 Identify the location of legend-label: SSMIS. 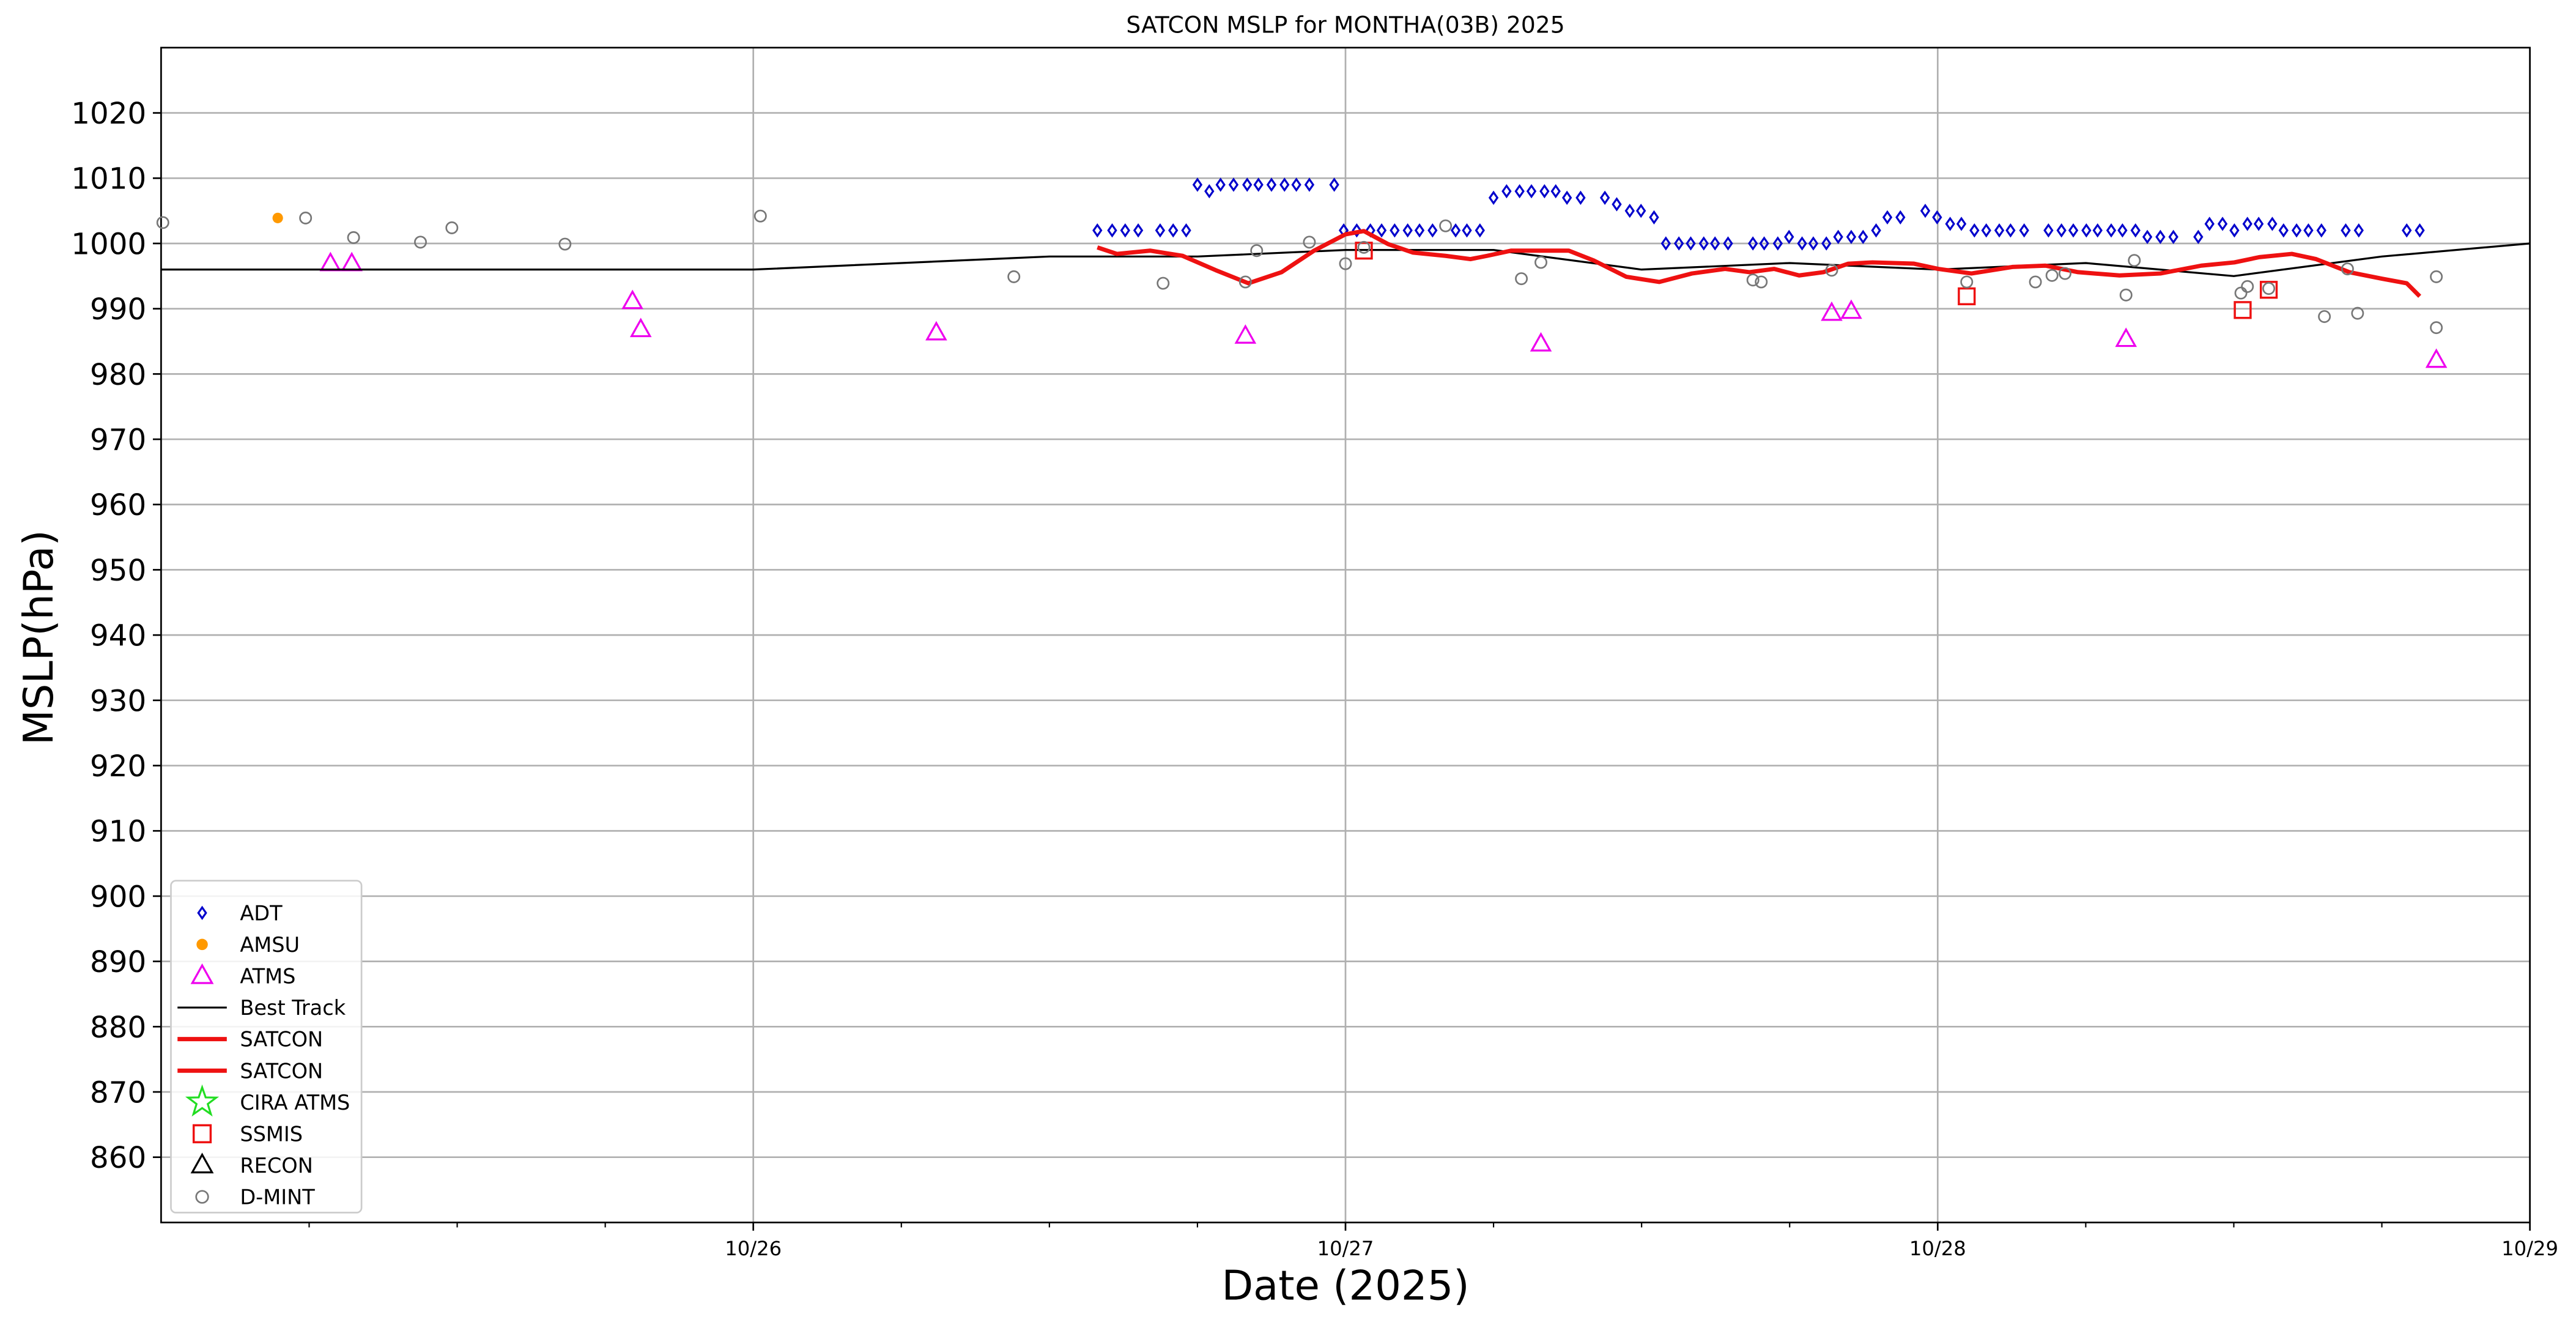
(271, 1134).